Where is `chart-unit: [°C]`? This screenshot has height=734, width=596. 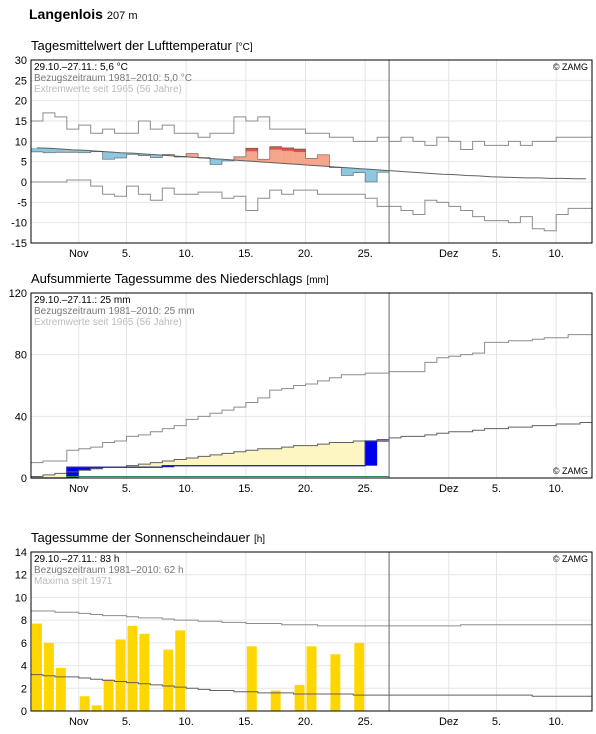
chart-unit: [°C] is located at coordinates (244, 47).